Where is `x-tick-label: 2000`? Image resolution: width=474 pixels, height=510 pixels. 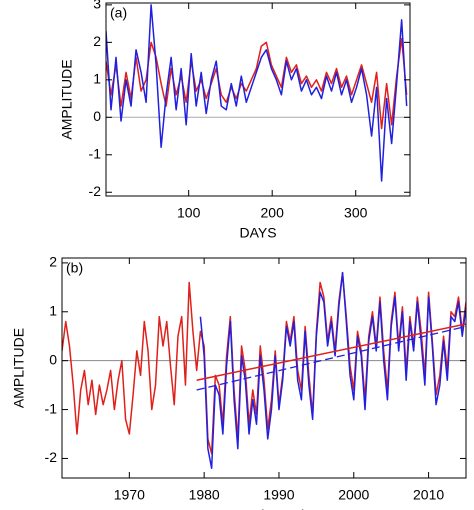
x-tick-label: 2000 is located at coordinates (353, 495).